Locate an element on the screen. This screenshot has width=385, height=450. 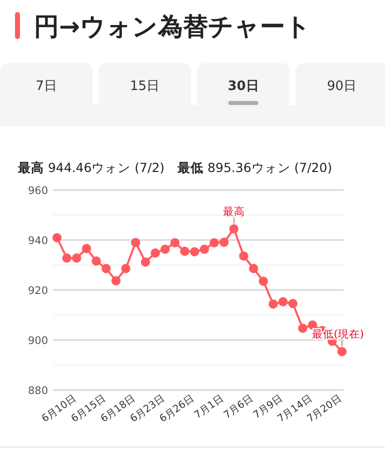
text: 7日 is located at coordinates (46, 86).